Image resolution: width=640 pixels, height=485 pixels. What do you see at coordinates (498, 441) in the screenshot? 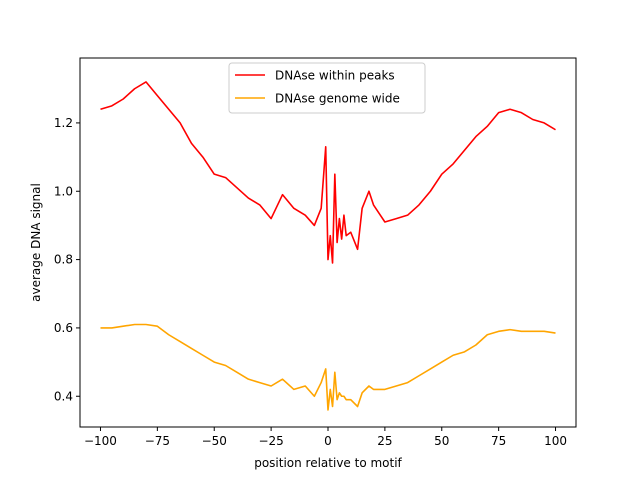
I see `x-tick-label: 75` at bounding box center [498, 441].